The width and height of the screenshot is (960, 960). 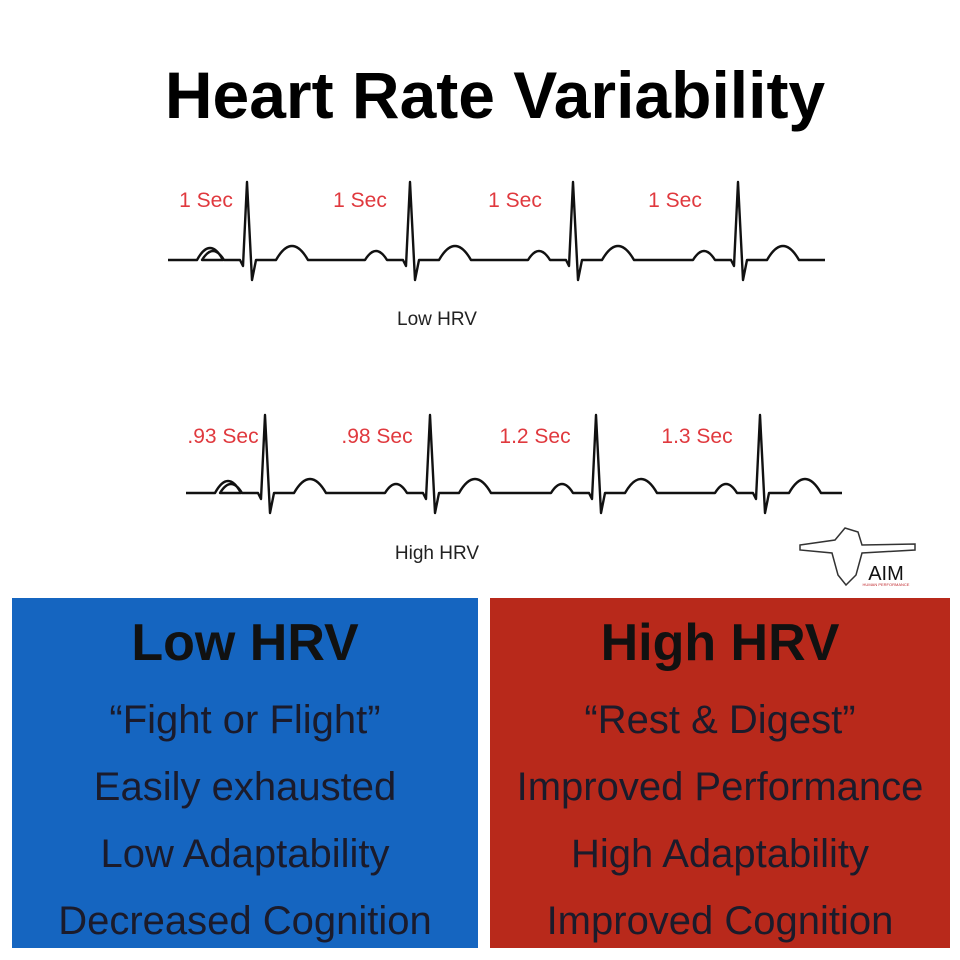 What do you see at coordinates (222, 436) in the screenshot?
I see `interval-label: .93 Sec` at bounding box center [222, 436].